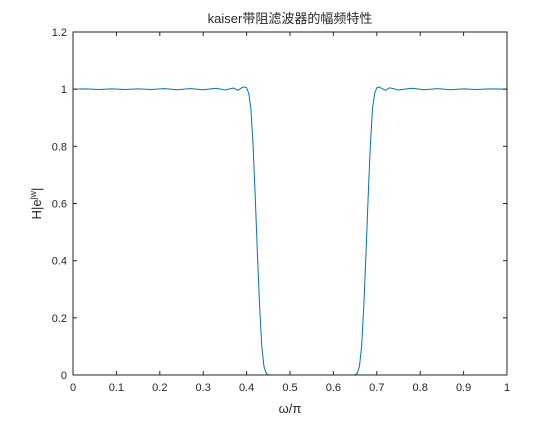  Describe the element at coordinates (59, 205) in the screenshot. I see `y-tick-label: 0.6` at that location.